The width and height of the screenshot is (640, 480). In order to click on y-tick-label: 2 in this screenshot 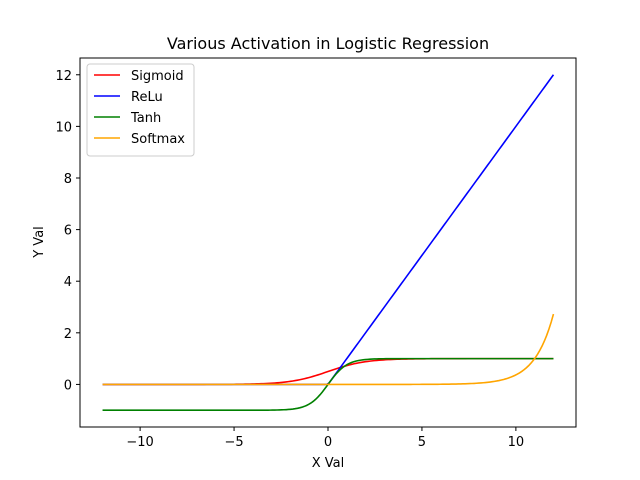, I will do `click(68, 334)`.